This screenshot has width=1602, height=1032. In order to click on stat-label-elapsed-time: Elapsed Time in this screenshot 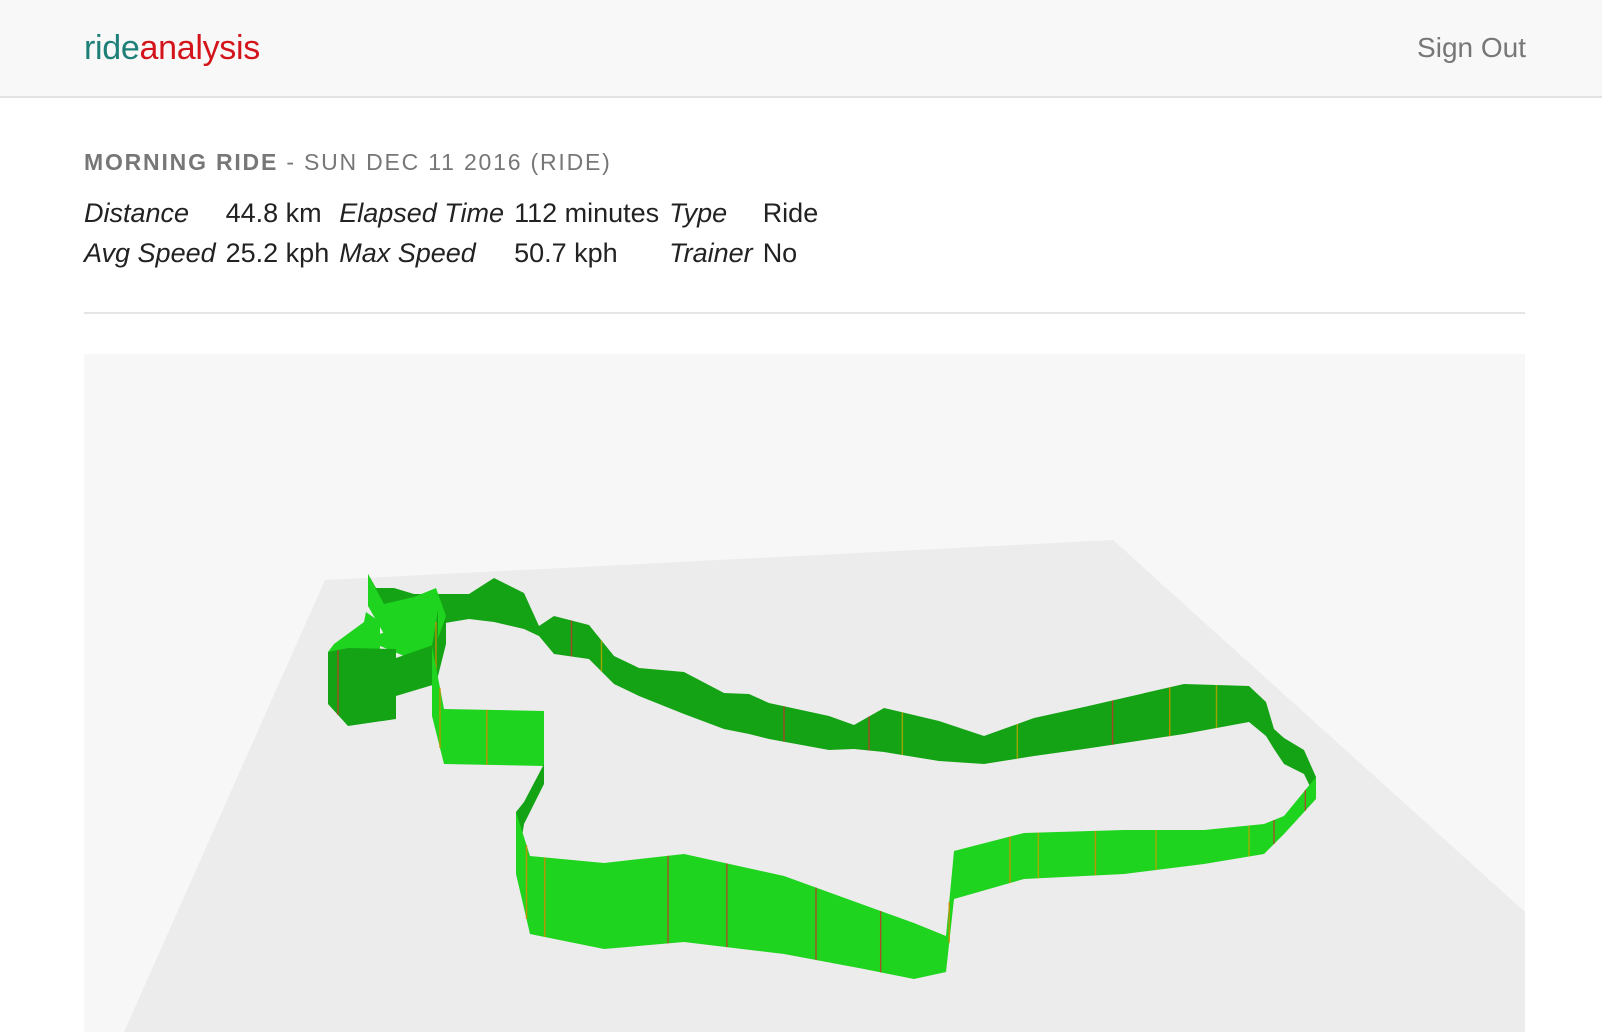, I will do `click(422, 212)`.